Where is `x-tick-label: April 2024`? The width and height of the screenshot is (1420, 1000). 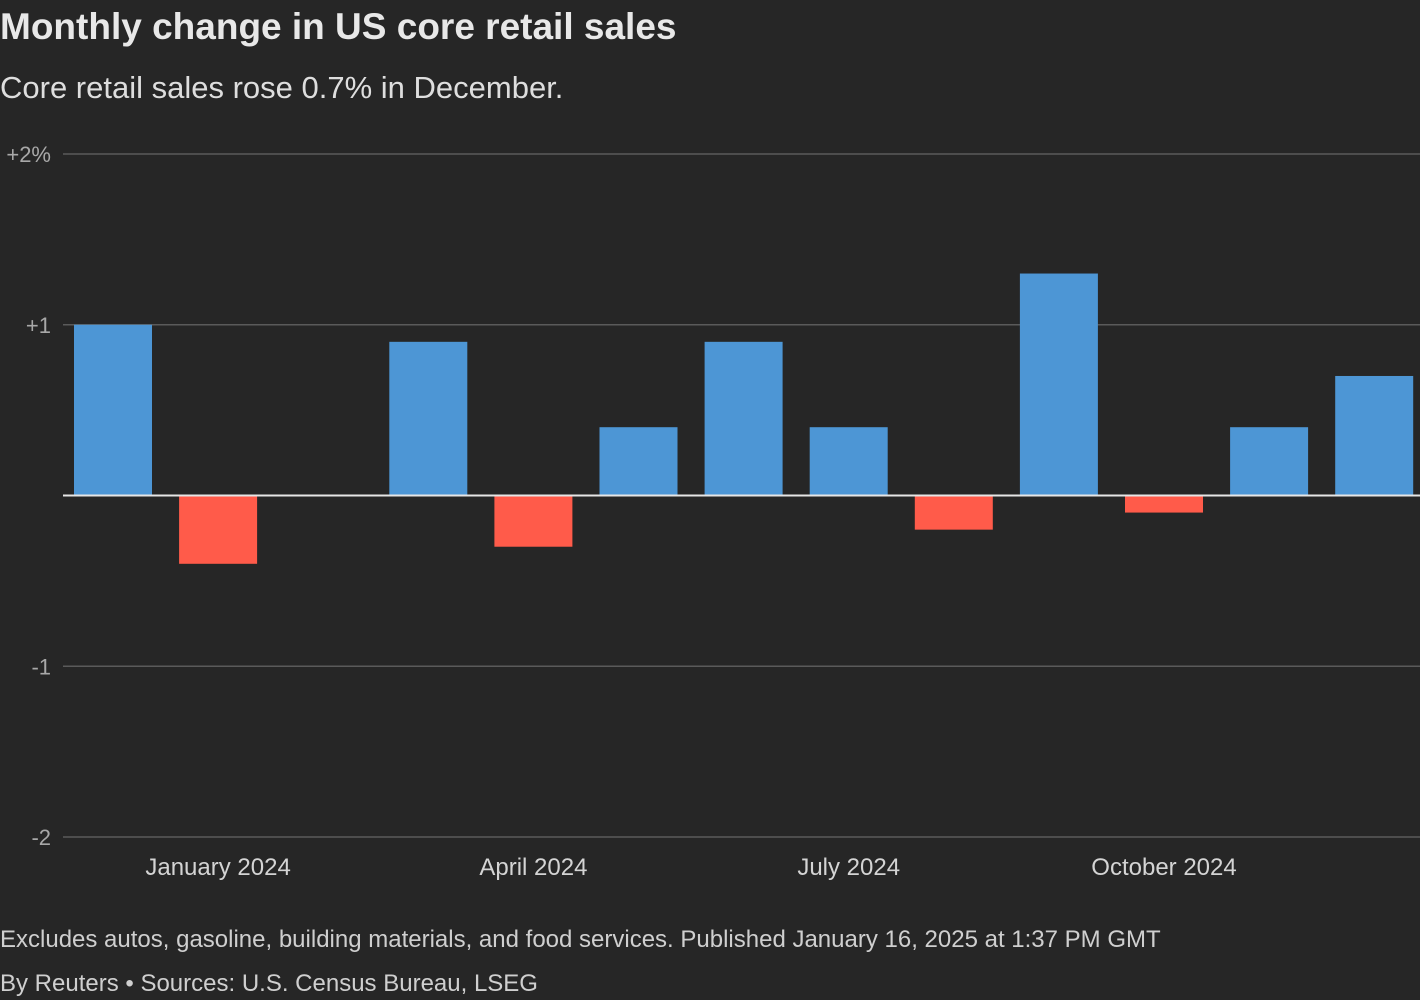 x-tick-label: April 2024 is located at coordinates (533, 867).